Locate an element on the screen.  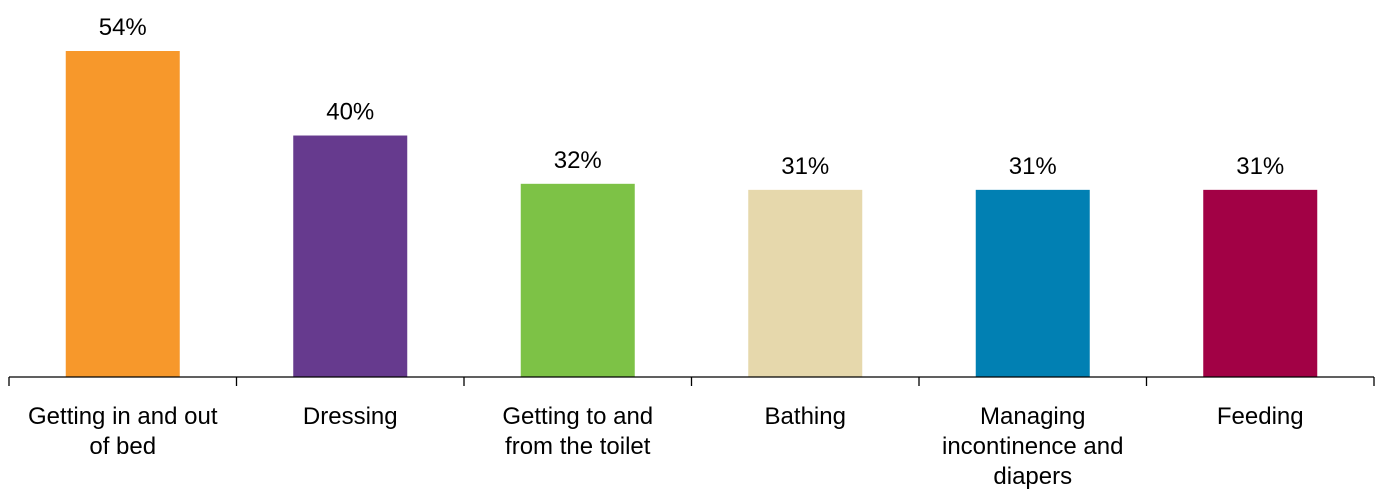
category-label-line: from the toilet is located at coordinates (578, 446).